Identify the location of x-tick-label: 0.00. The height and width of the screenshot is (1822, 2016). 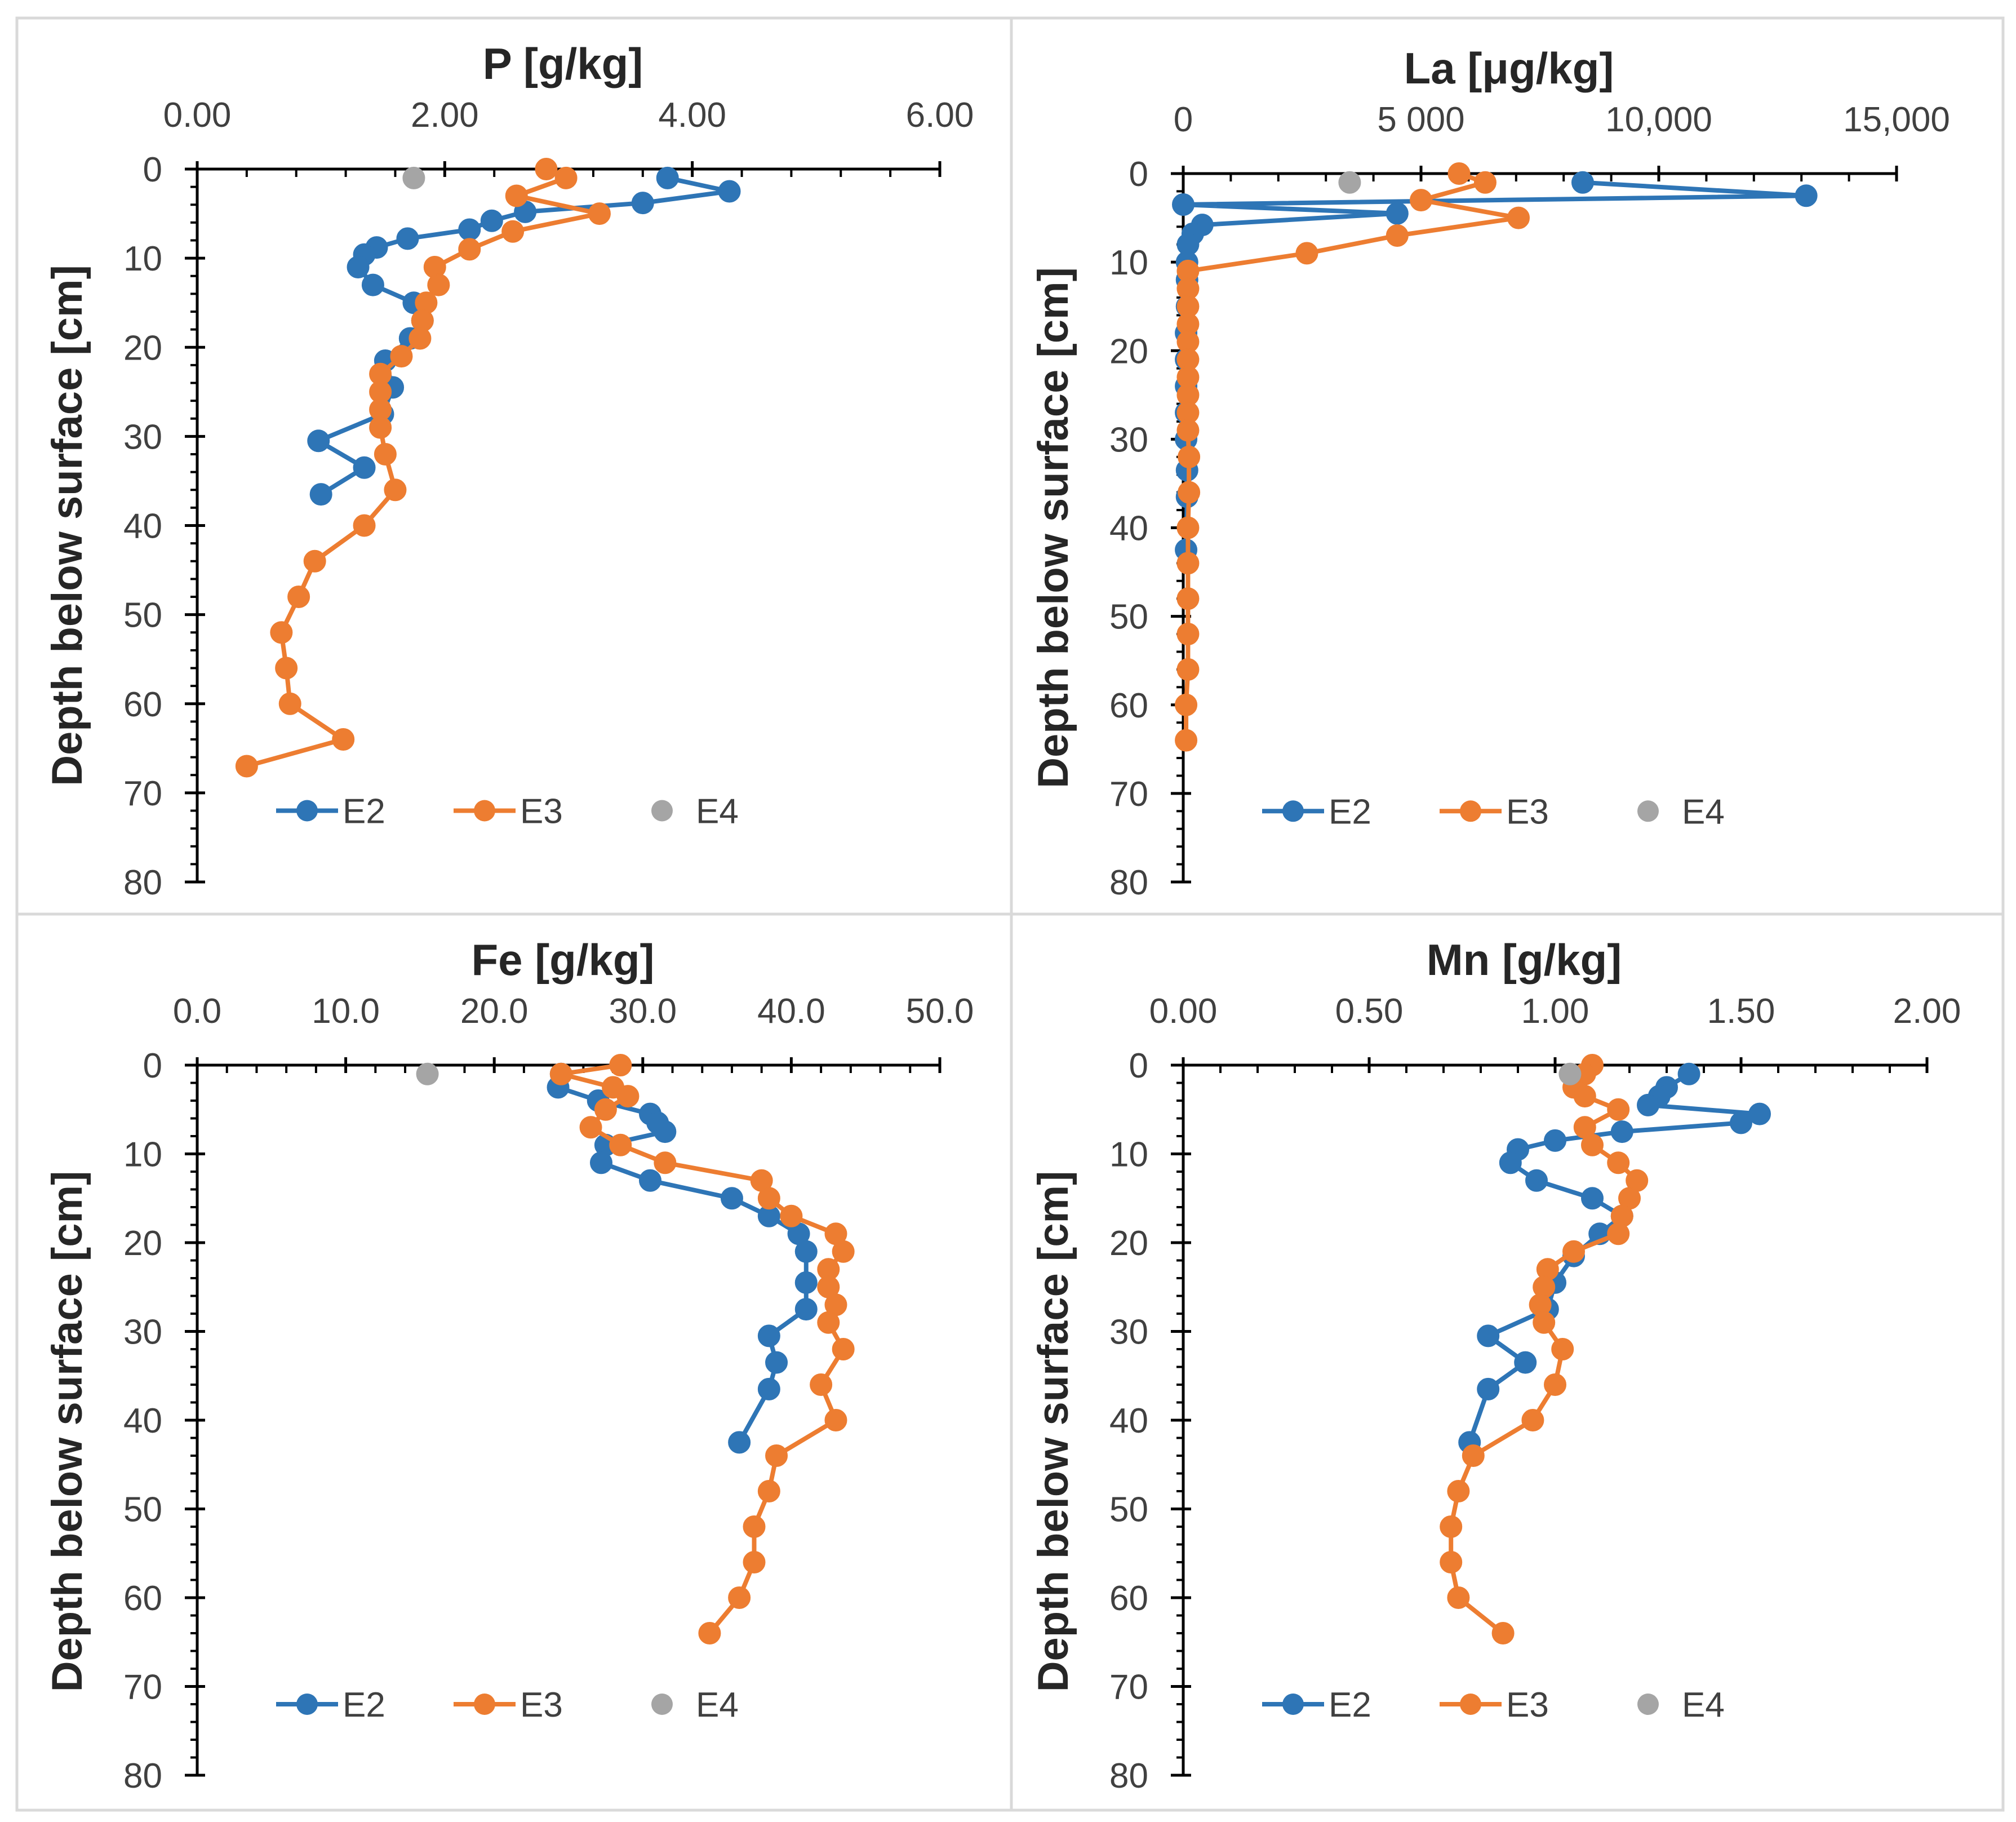
(1183, 1012).